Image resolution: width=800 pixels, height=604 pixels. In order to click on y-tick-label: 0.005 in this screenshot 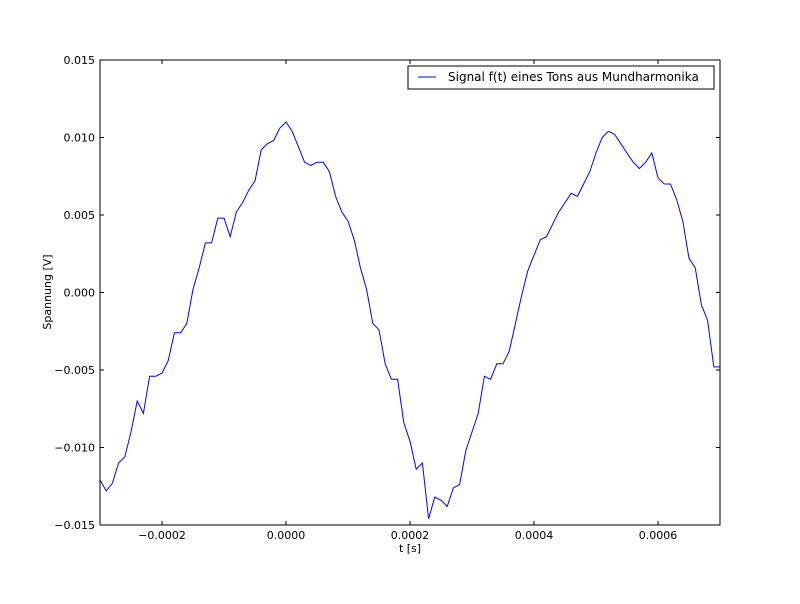, I will do `click(80, 215)`.